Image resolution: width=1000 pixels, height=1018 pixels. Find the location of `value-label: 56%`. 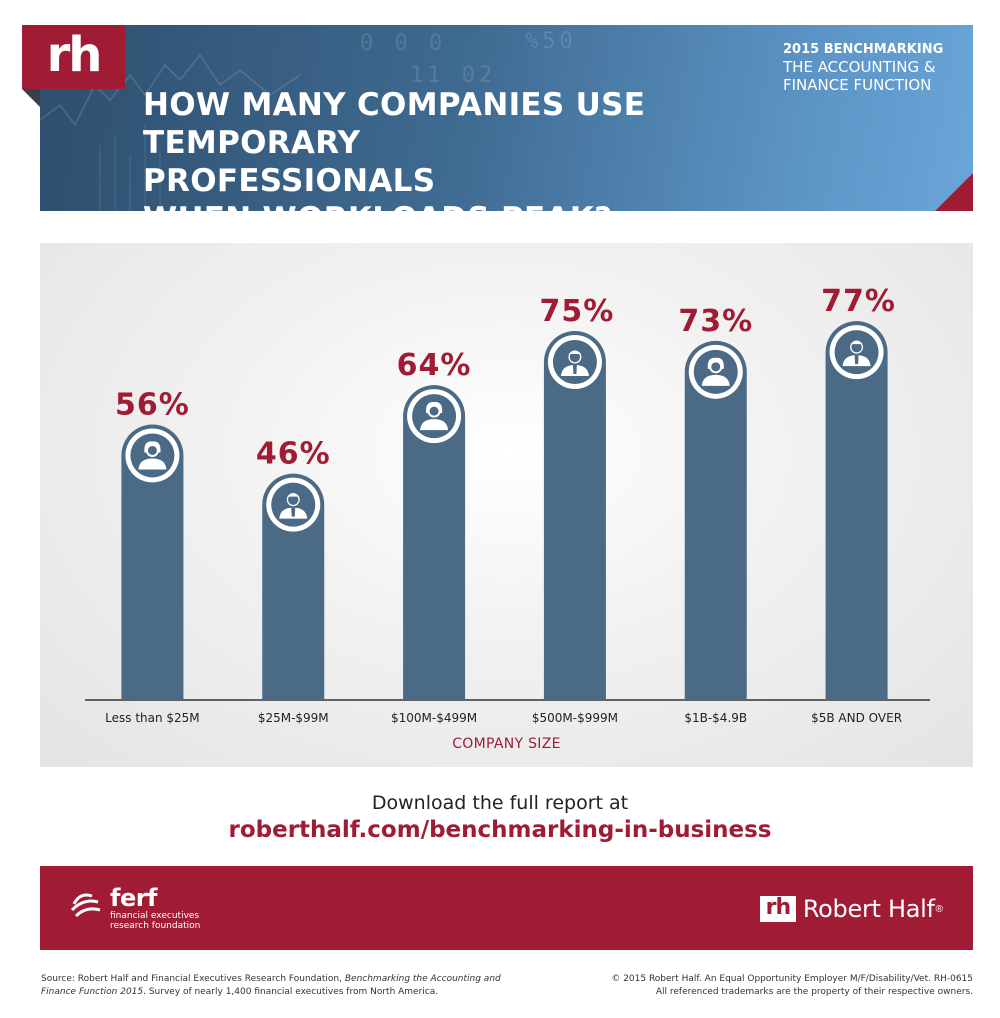

value-label: 56% is located at coordinates (152, 404).